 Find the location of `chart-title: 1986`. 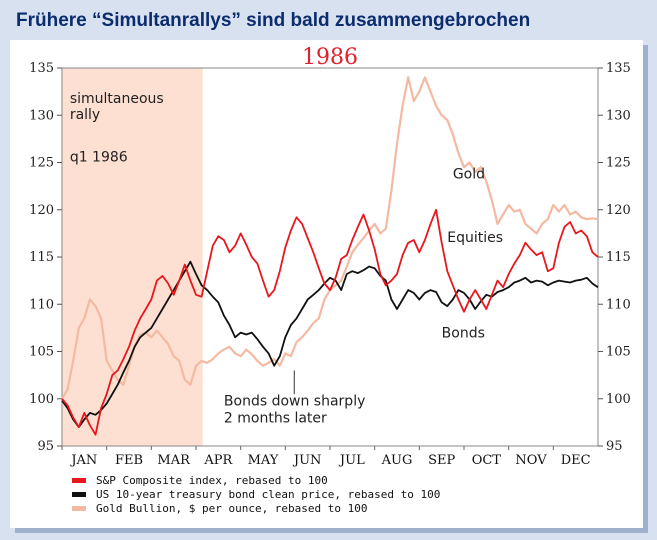

chart-title: 1986 is located at coordinates (330, 57).